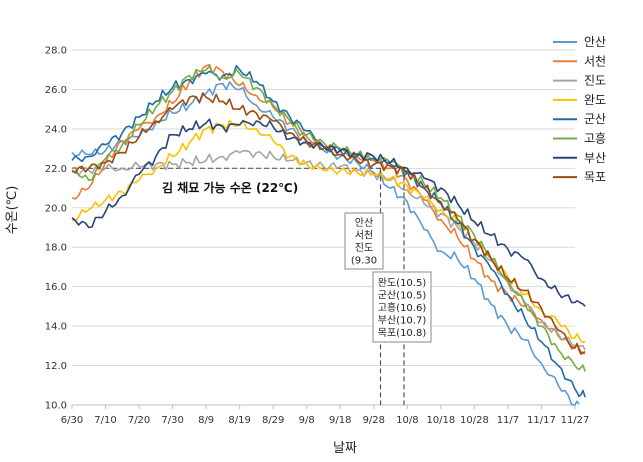  Describe the element at coordinates (56, 366) in the screenshot. I see `y-tick-label: 12.0` at that location.